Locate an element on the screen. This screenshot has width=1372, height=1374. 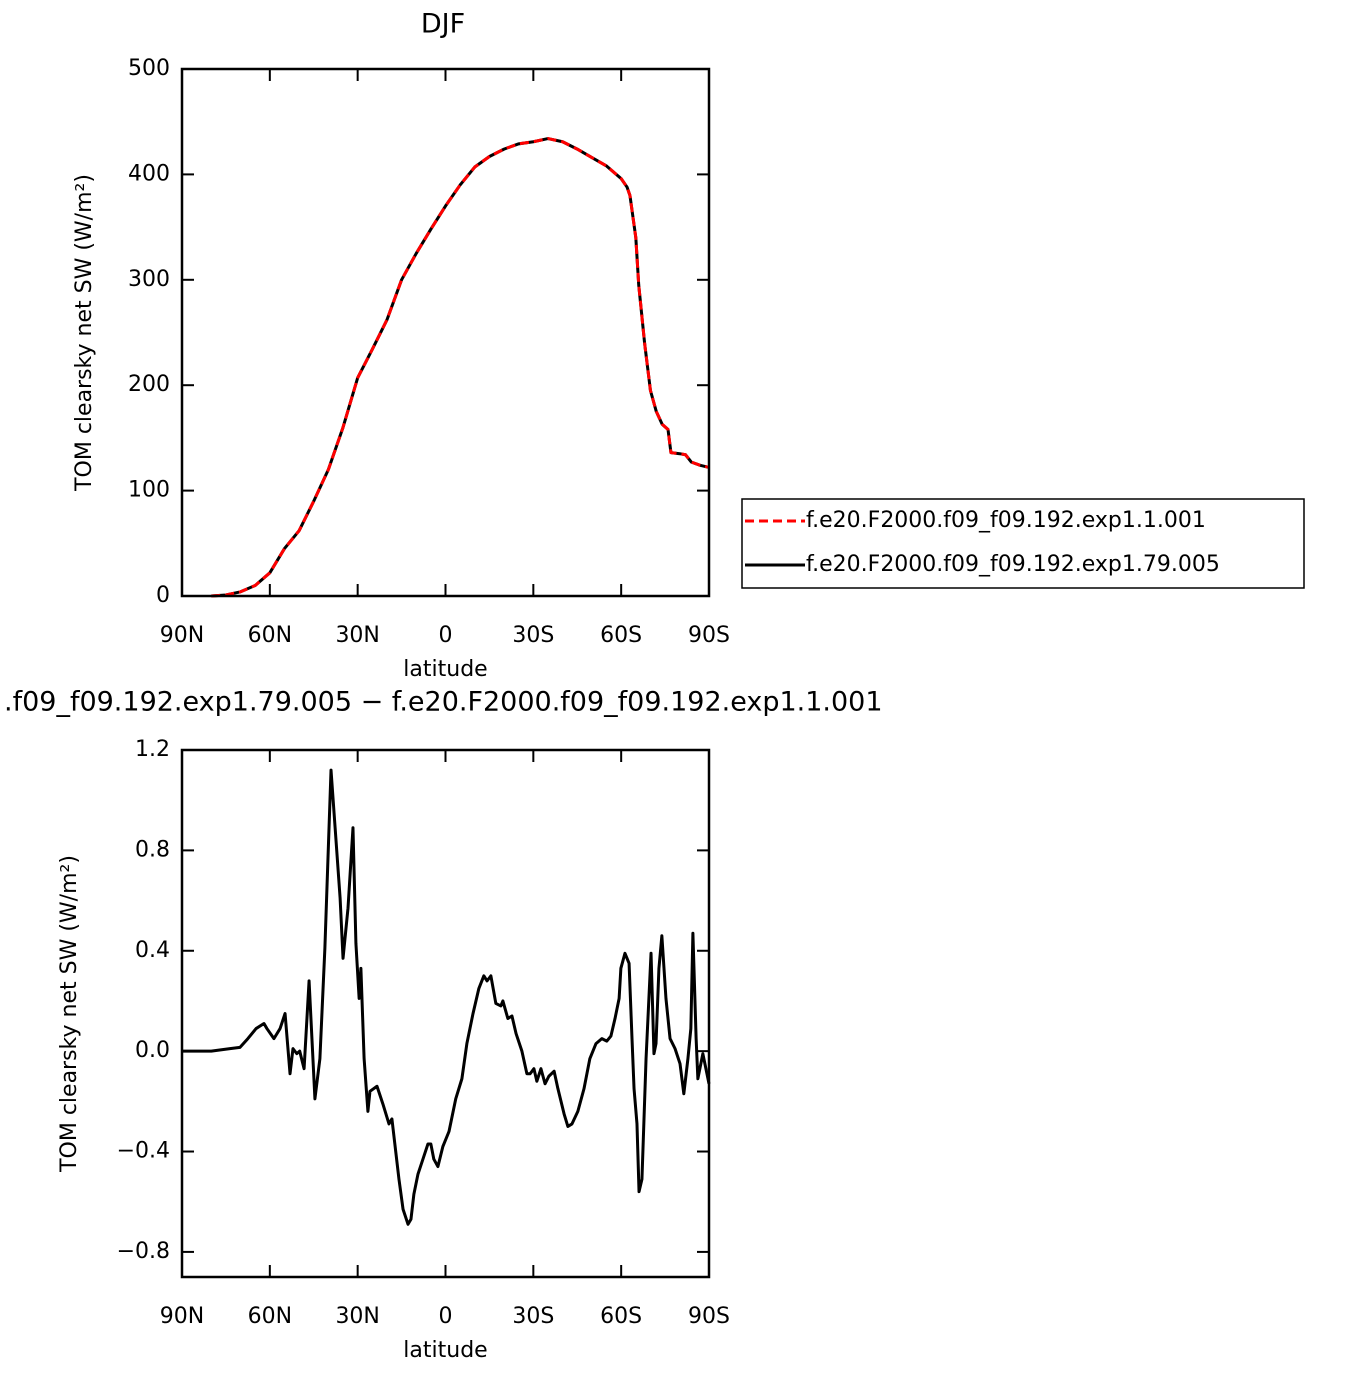
y-tick-label: 200 is located at coordinates (149, 384).